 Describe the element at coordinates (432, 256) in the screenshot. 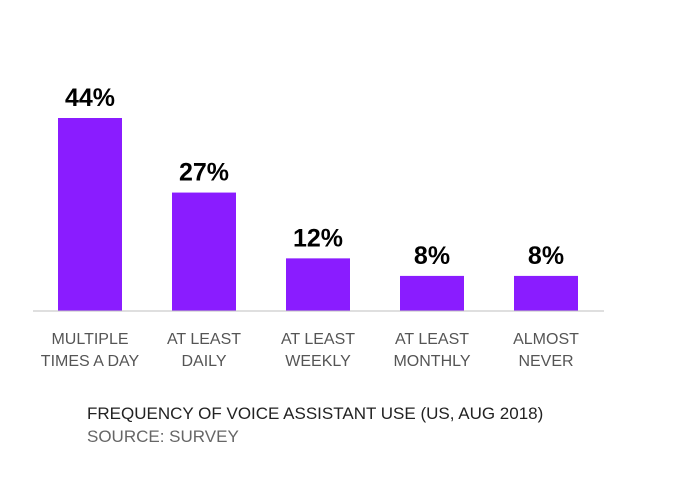

I see `value-label-3: 8%` at that location.